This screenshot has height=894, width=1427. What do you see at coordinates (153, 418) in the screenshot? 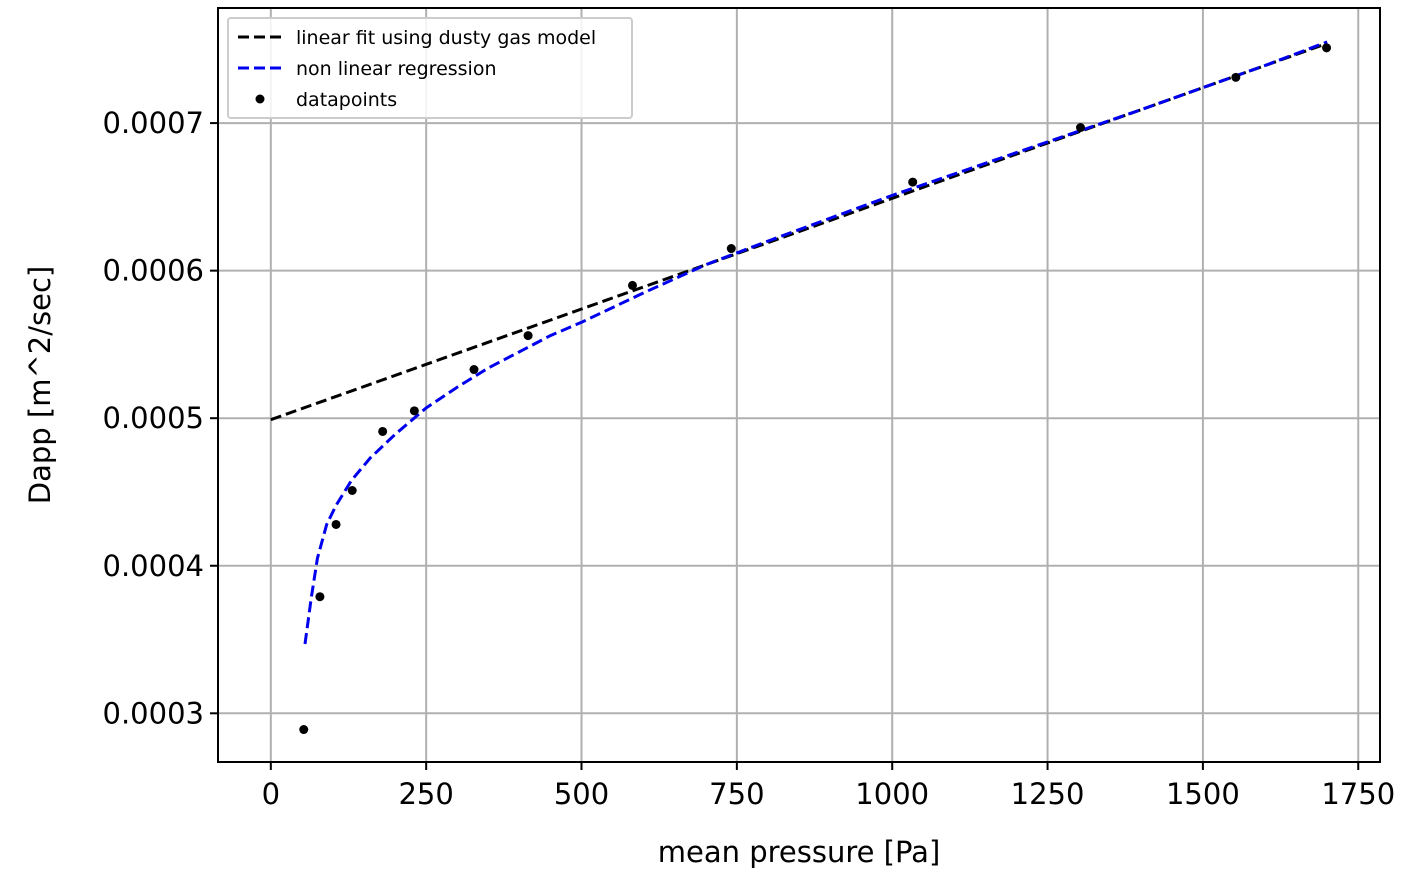
I see `y-tick-label: 0.0005` at bounding box center [153, 418].